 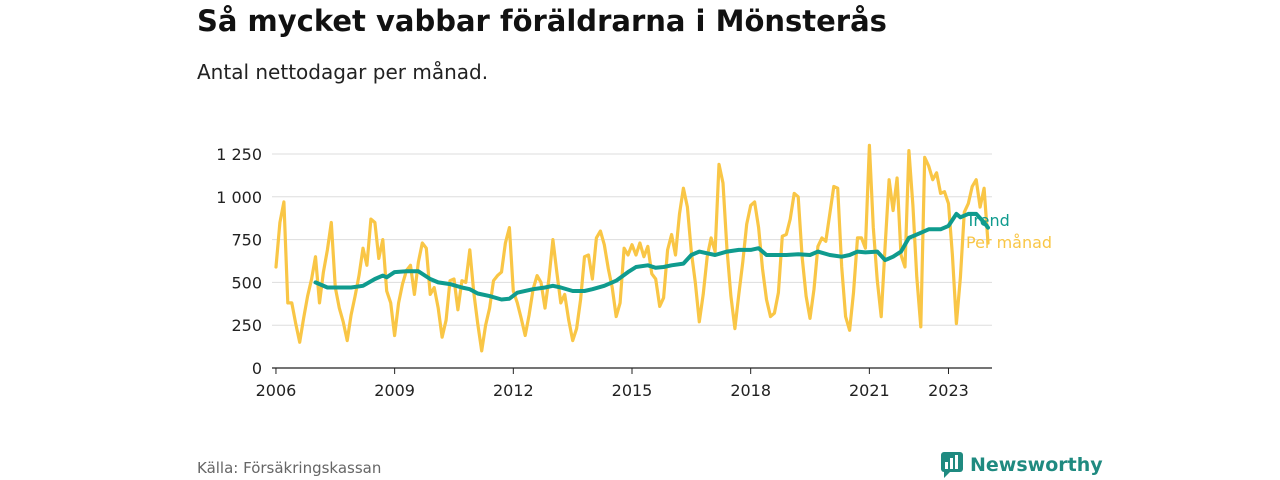 What do you see at coordinates (987, 220) in the screenshot?
I see `legend-label: Trend` at bounding box center [987, 220].